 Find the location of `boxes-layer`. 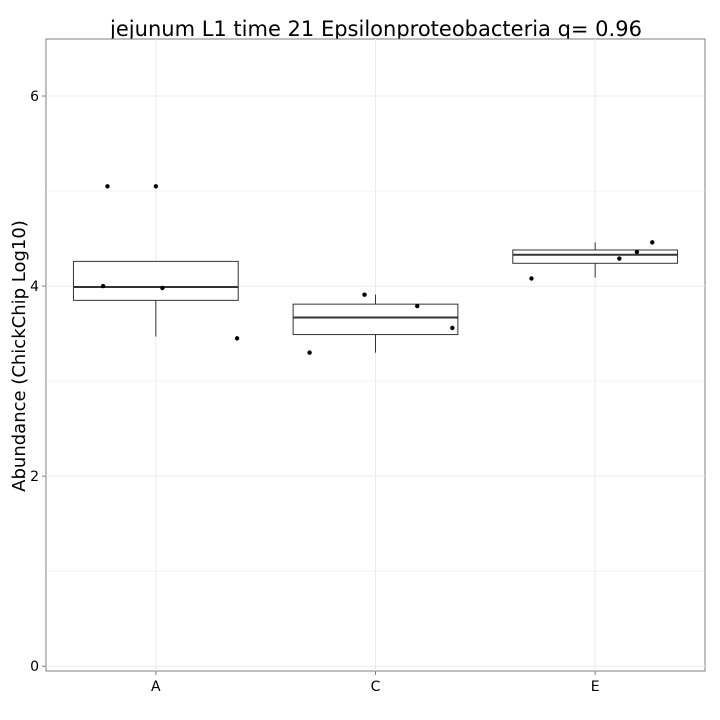

boxes-layer is located at coordinates (375, 297).